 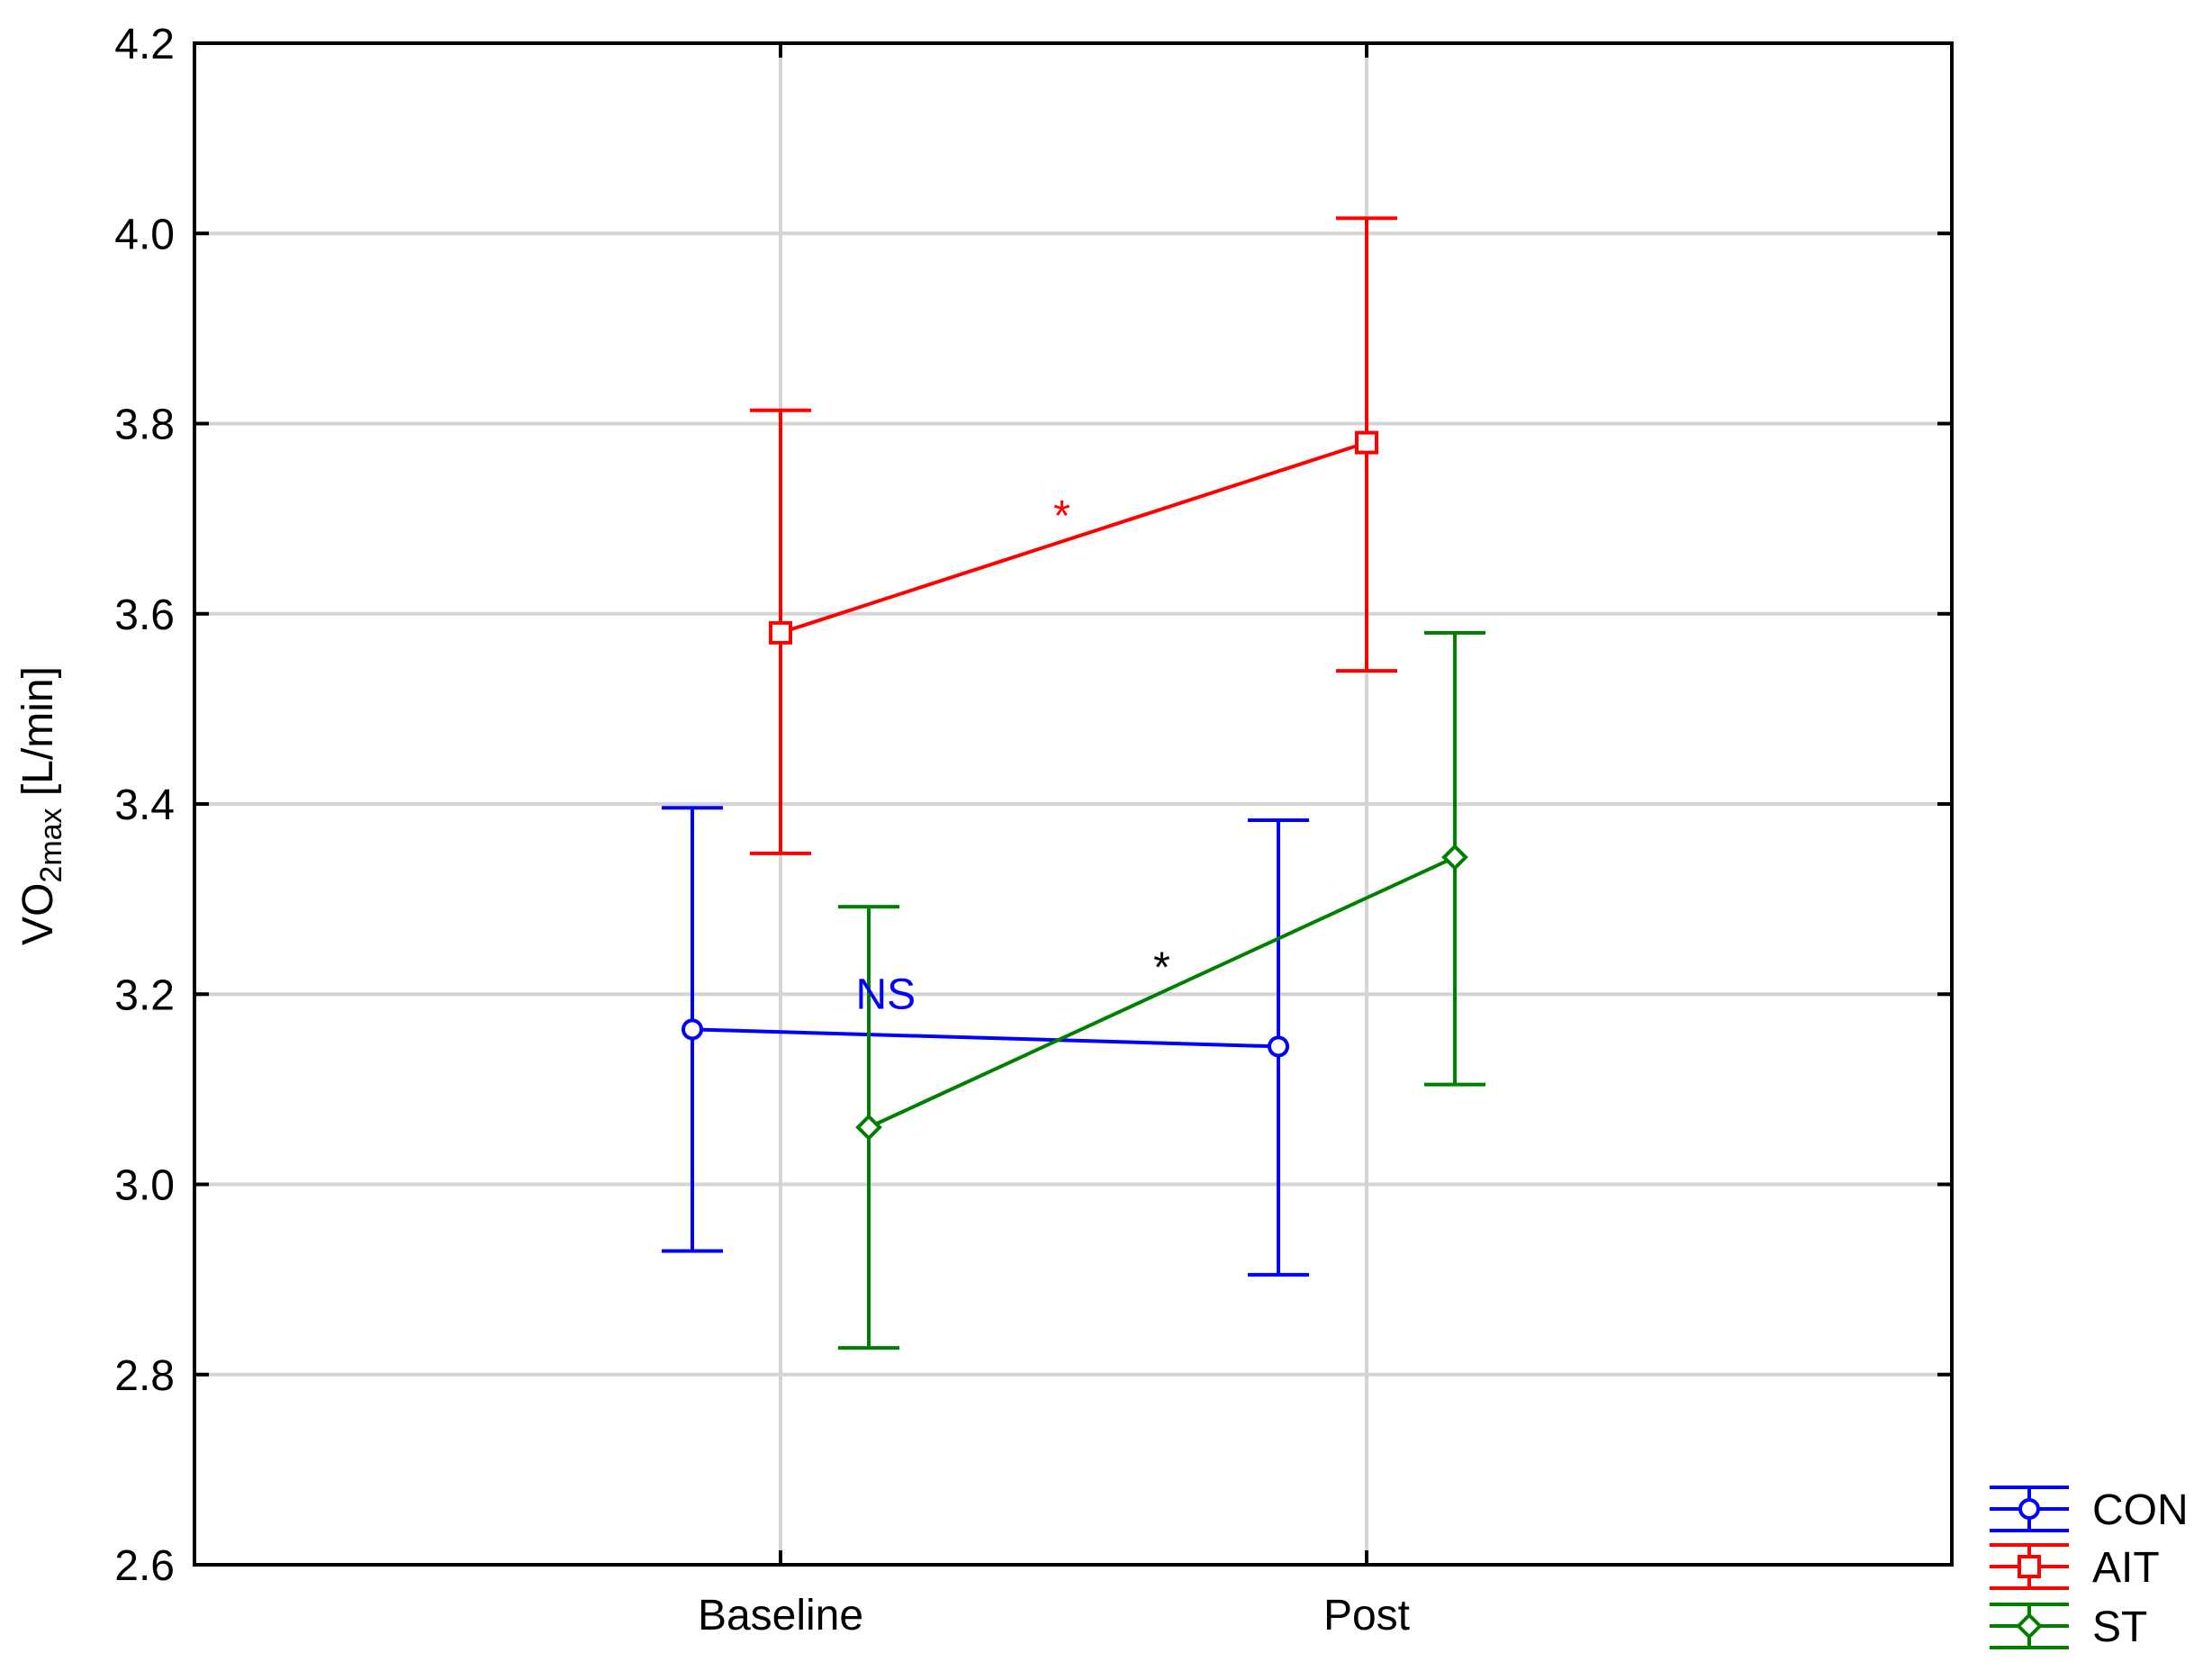 I want to click on legend-item-con: CON, so click(x=2089, y=1510).